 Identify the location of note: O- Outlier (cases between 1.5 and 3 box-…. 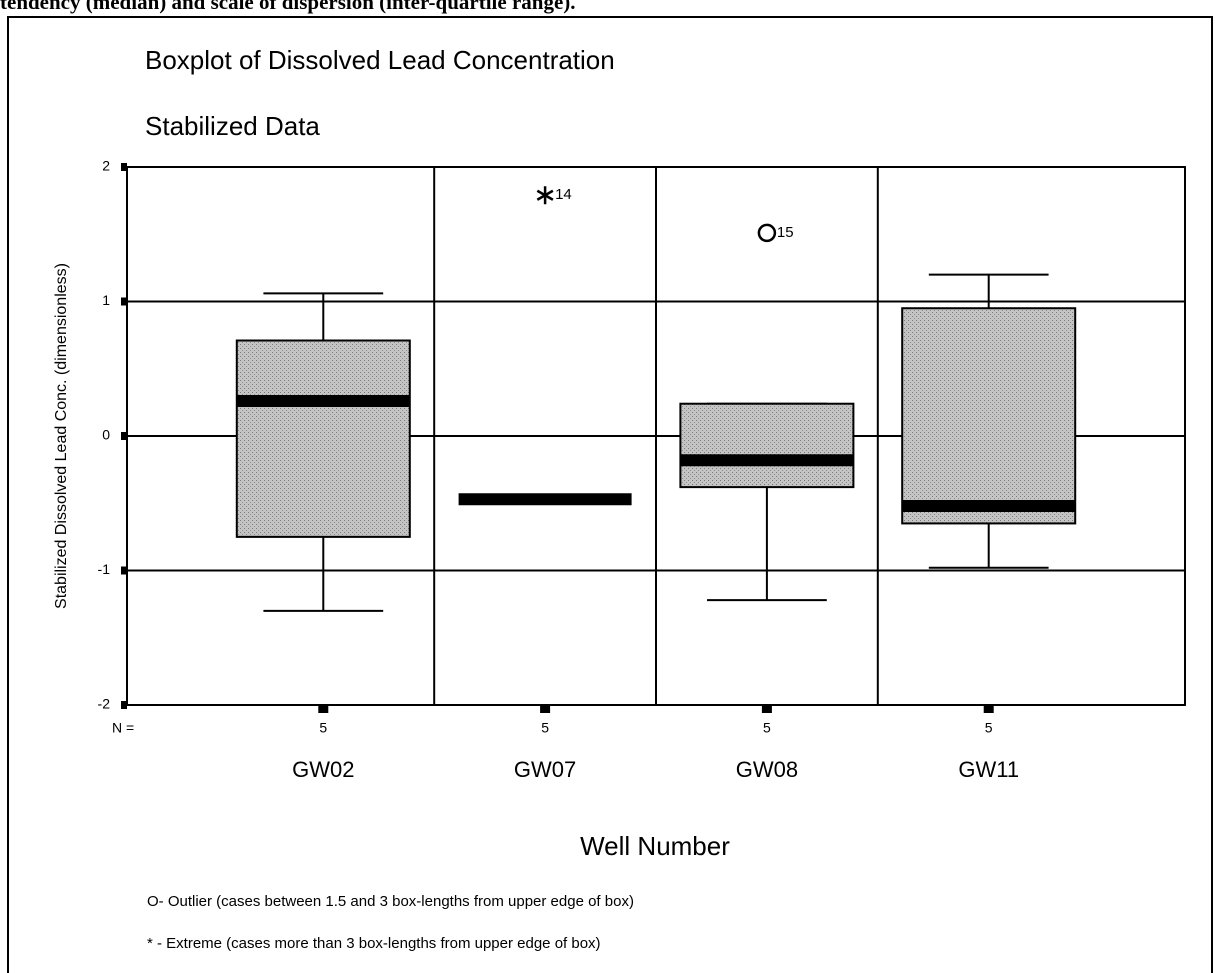
(390, 901).